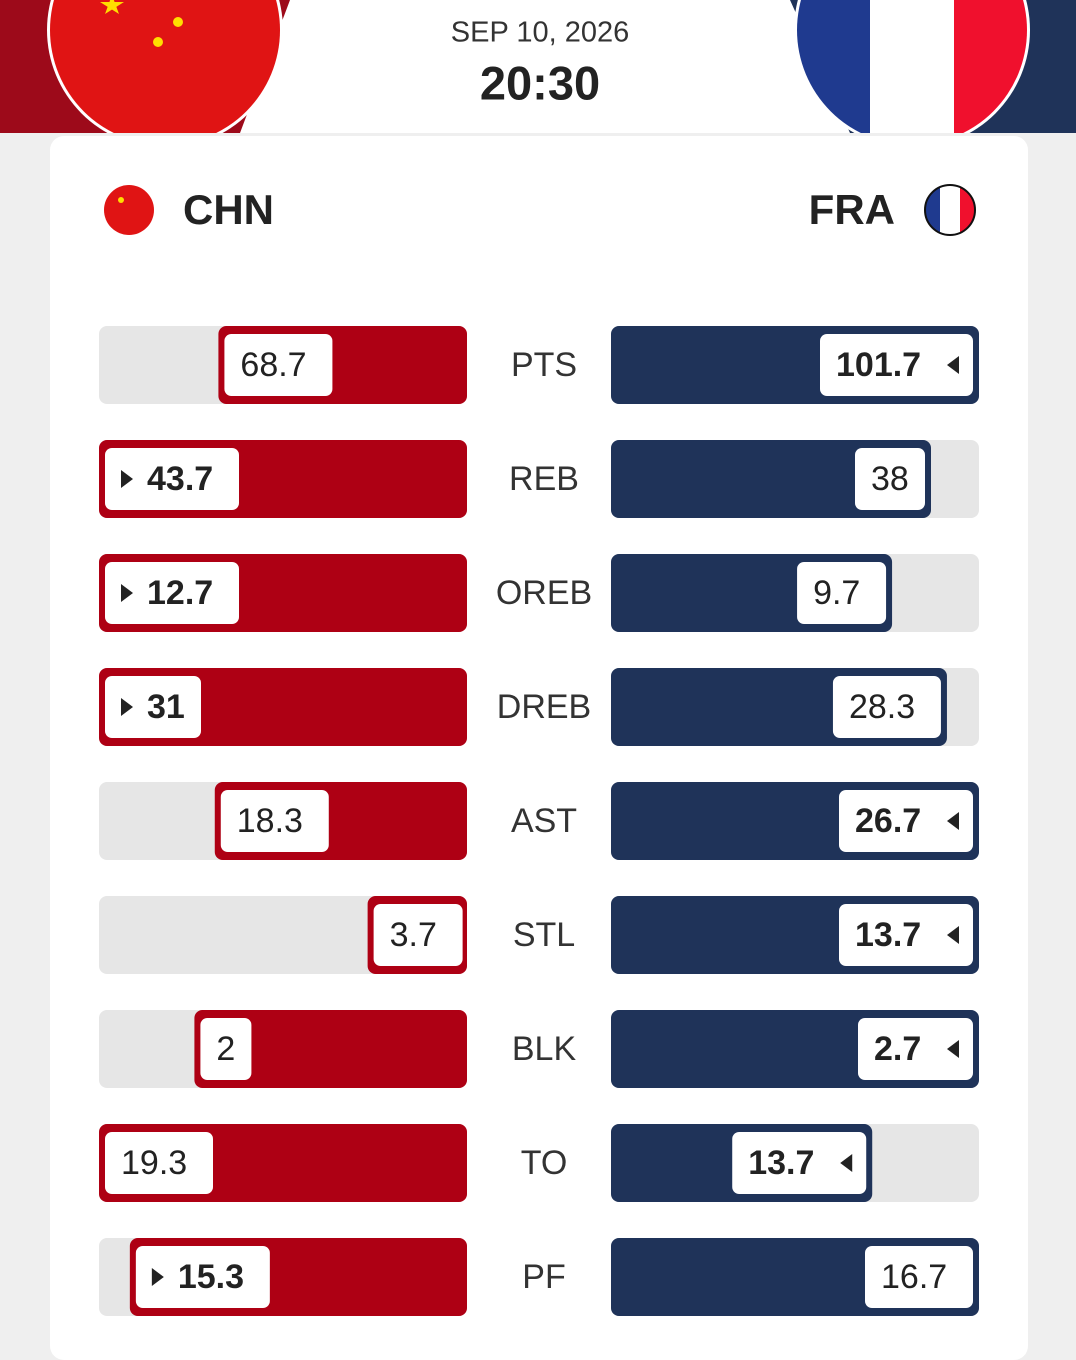 Image resolution: width=1076 pixels, height=1360 pixels. What do you see at coordinates (228, 209) in the screenshot?
I see `team-name: CHN` at bounding box center [228, 209].